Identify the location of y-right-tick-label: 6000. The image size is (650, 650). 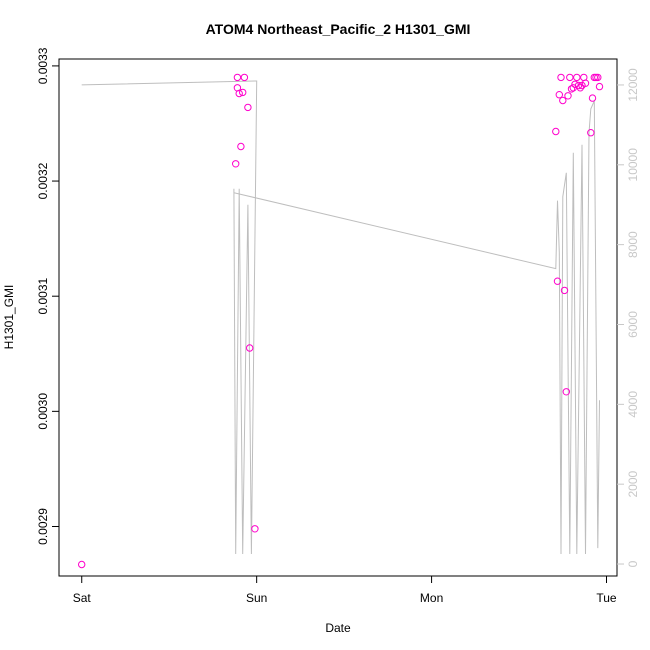
(633, 324).